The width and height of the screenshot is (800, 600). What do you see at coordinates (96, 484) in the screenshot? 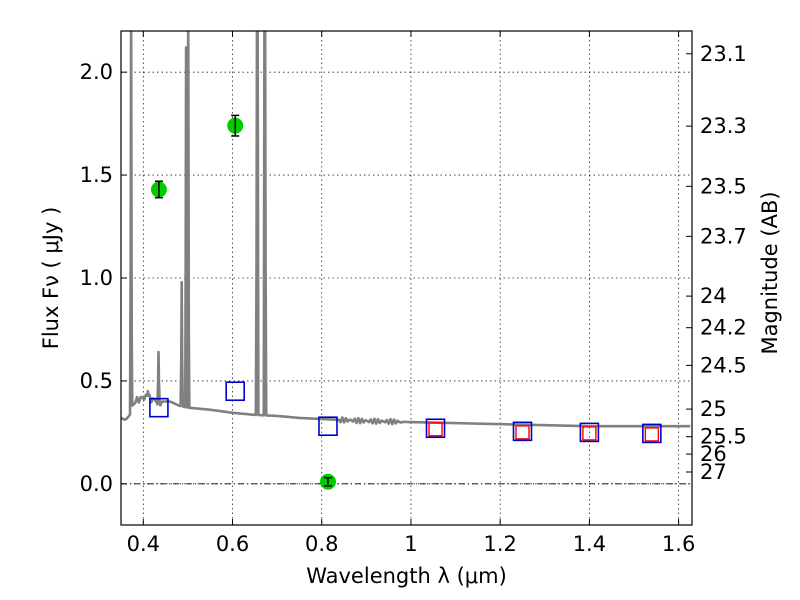
I see `y-tick-label: 0.0` at bounding box center [96, 484].